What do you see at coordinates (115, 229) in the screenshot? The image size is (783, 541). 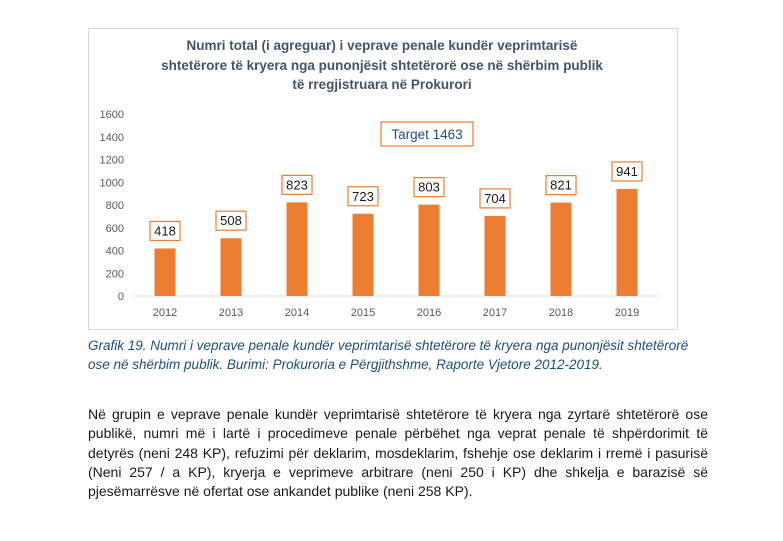 I see `y-tick-label: 600` at bounding box center [115, 229].